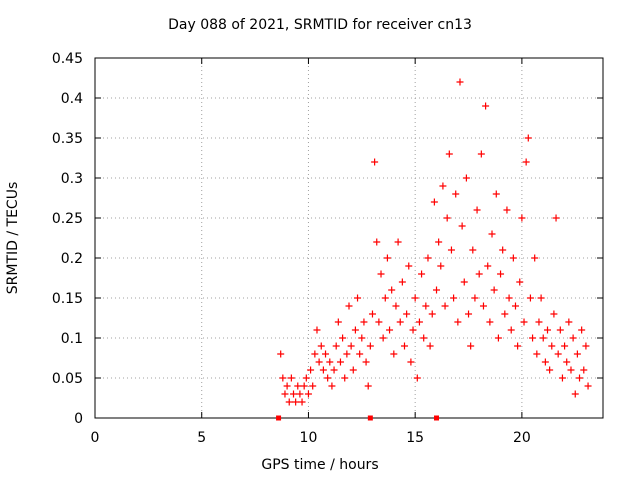  What do you see at coordinates (95, 438) in the screenshot?
I see `x-tick-label: 0` at bounding box center [95, 438].